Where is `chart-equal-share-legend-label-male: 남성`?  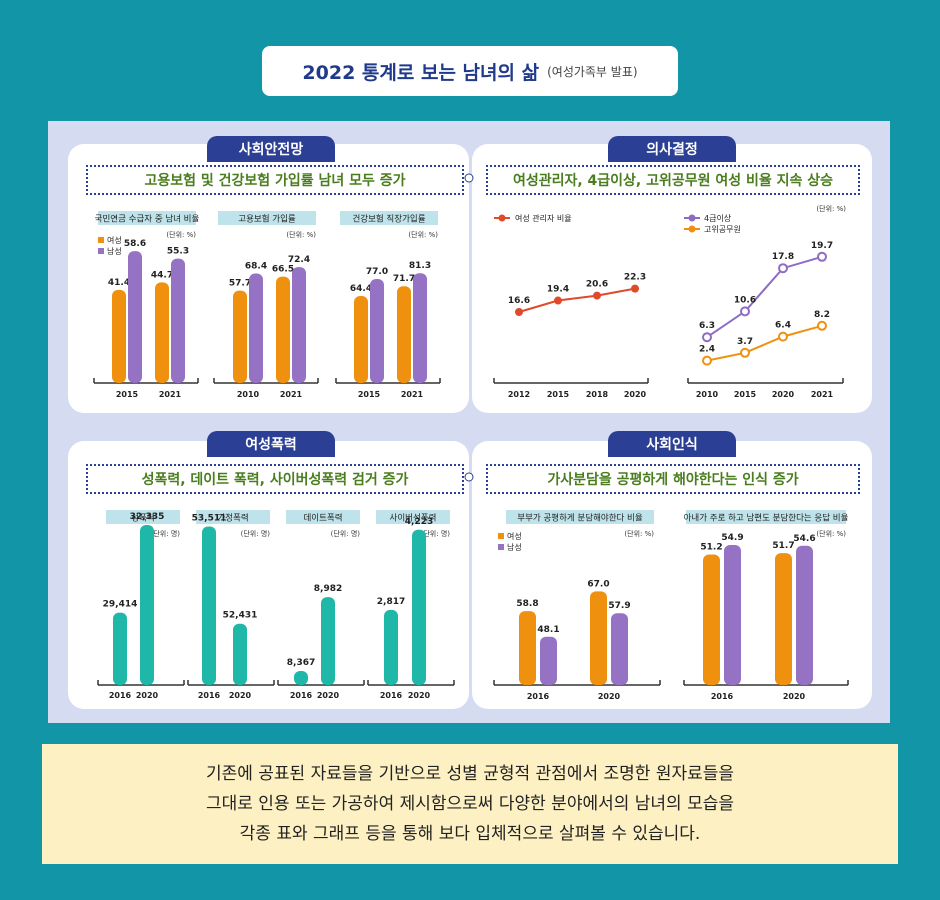
chart-equal-share-legend-label-male: 남성 is located at coordinates (514, 547).